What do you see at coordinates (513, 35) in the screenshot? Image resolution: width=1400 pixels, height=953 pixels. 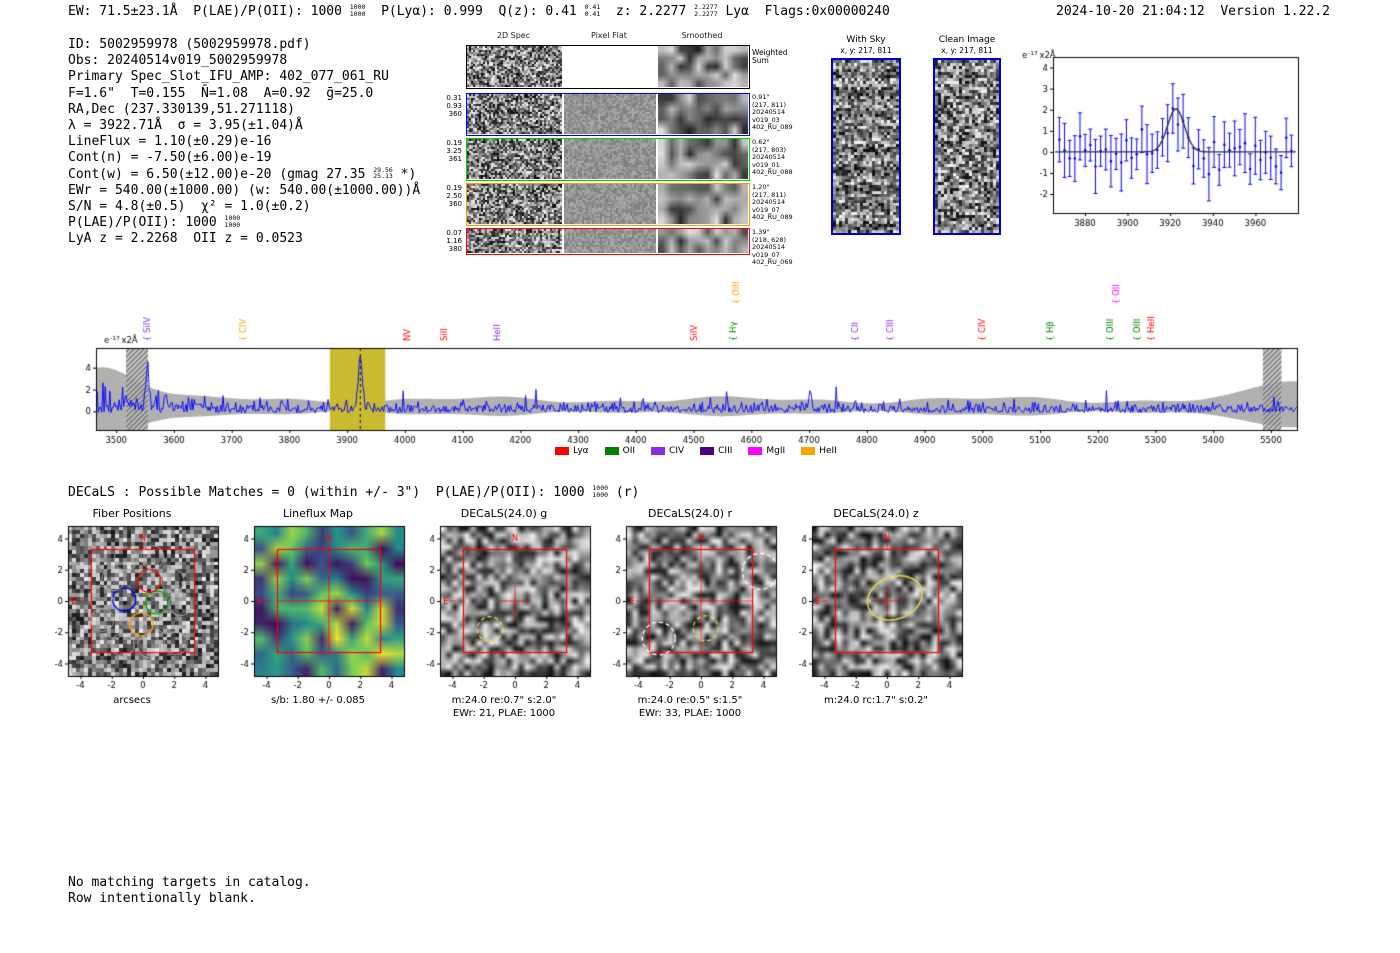 I see `cutout-column-header: 2D Spec` at bounding box center [513, 35].